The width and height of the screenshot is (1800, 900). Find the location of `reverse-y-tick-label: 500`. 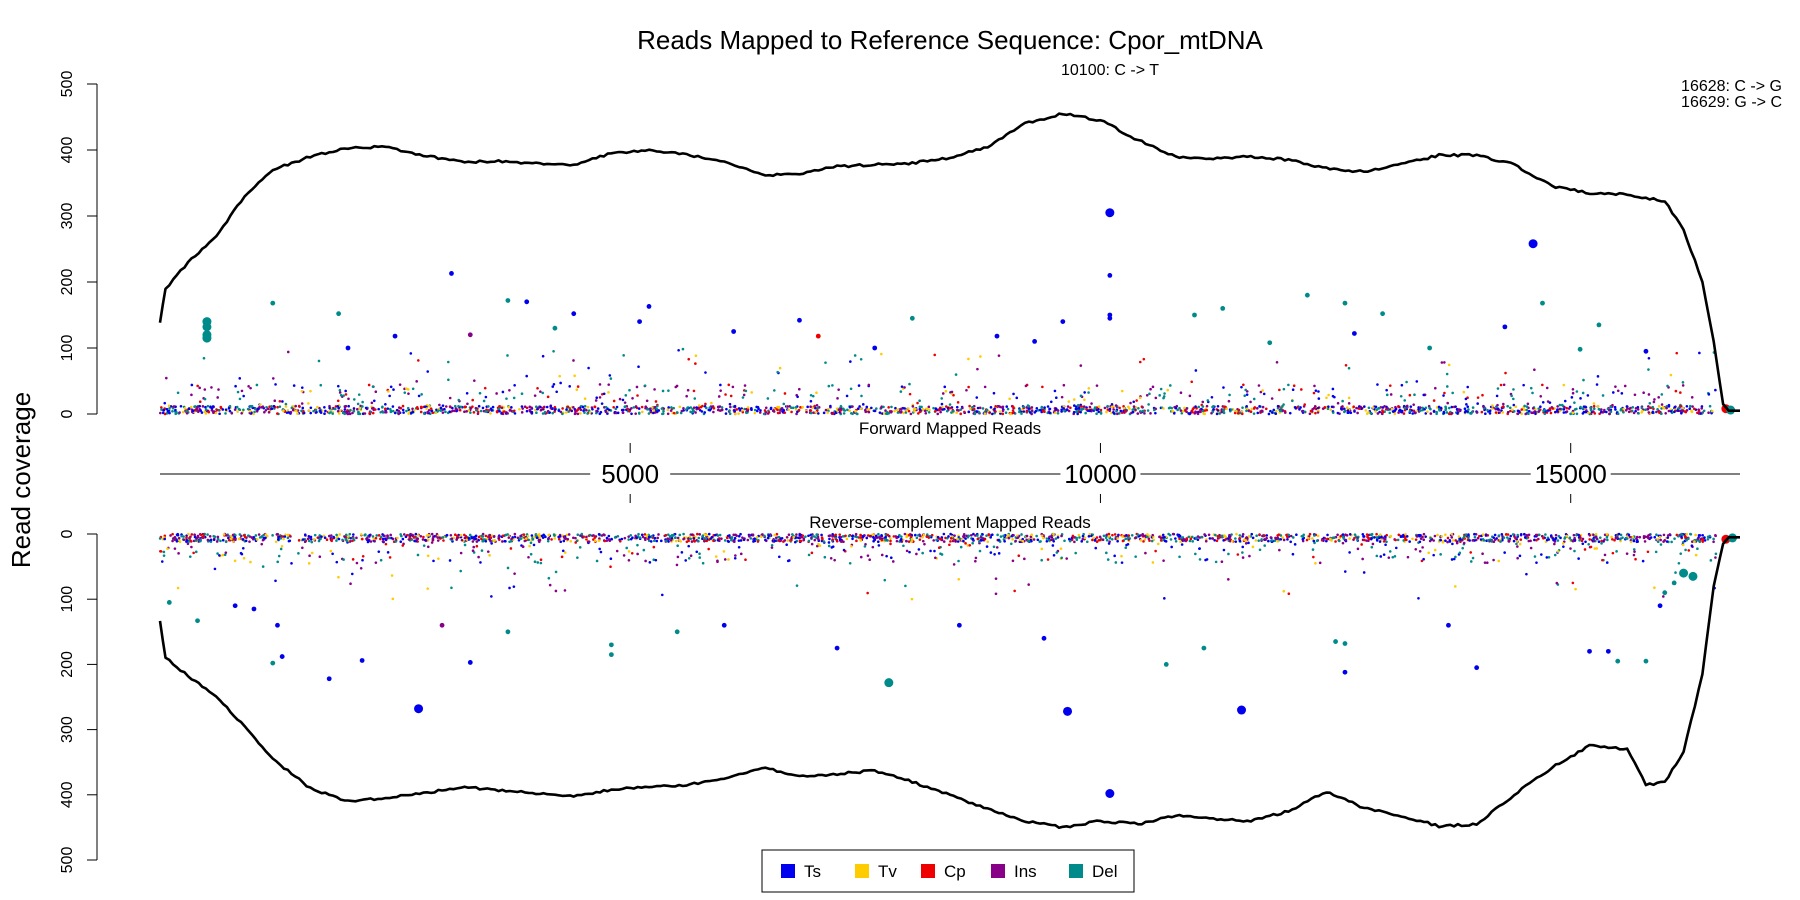

reverse-y-tick-label: 500 is located at coordinates (67, 860).